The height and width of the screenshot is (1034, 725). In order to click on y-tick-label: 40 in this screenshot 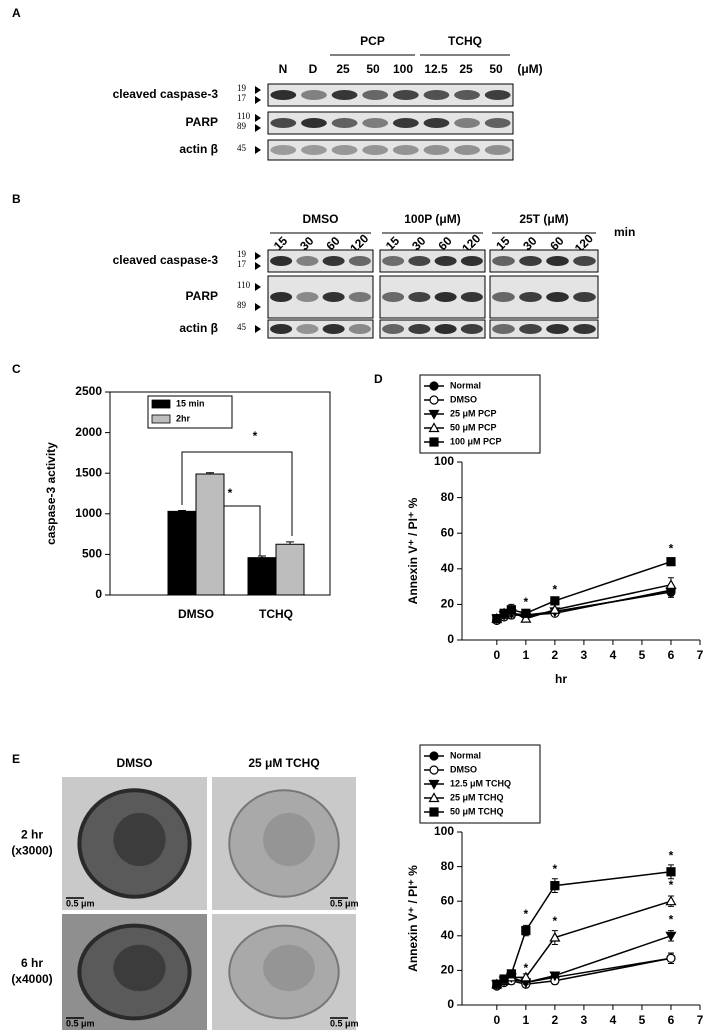, I will do `click(448, 568)`.